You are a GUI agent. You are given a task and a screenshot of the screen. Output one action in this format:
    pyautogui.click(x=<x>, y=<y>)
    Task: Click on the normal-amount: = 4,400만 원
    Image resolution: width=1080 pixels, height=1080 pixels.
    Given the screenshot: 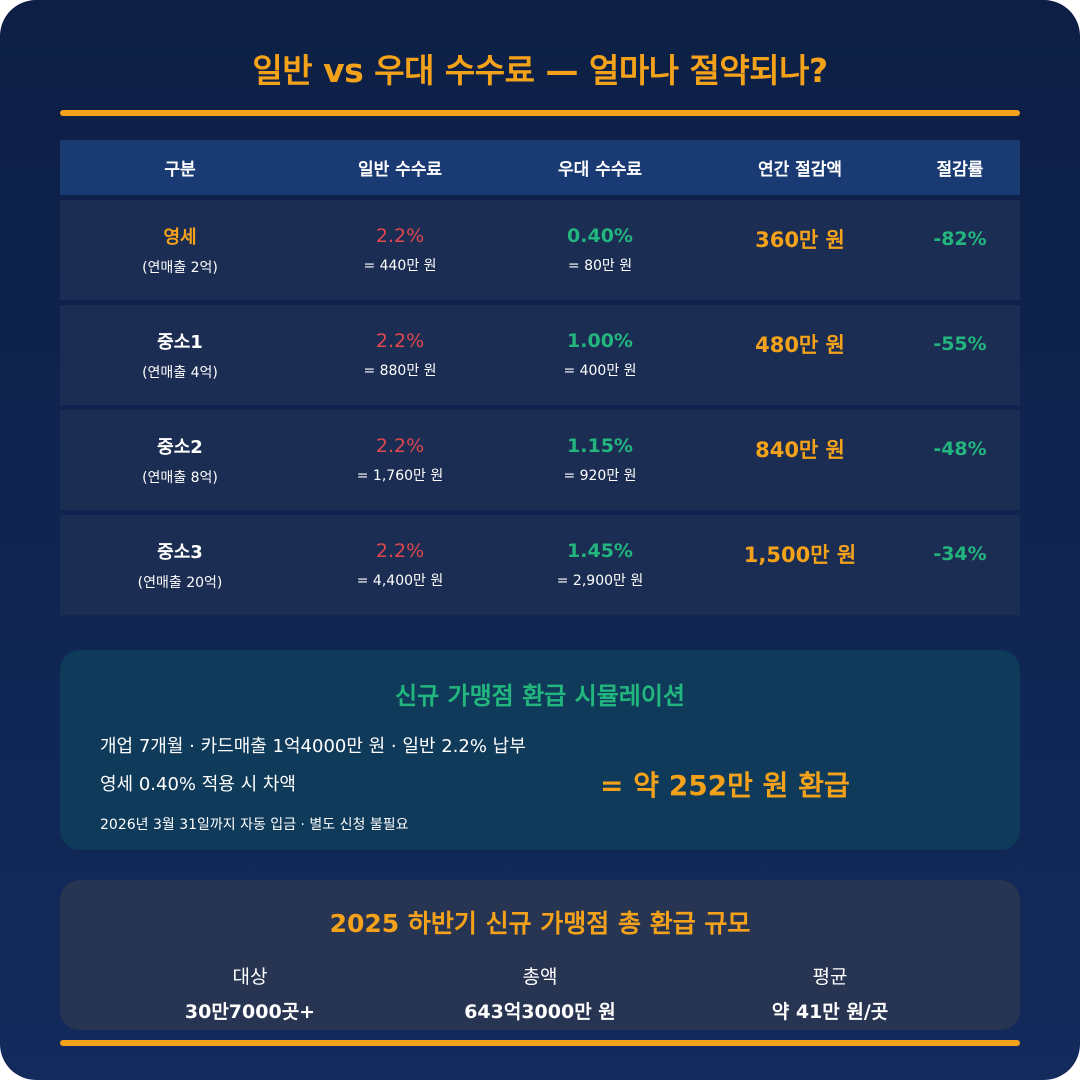 What is the action you would take?
    pyautogui.click(x=400, y=581)
    